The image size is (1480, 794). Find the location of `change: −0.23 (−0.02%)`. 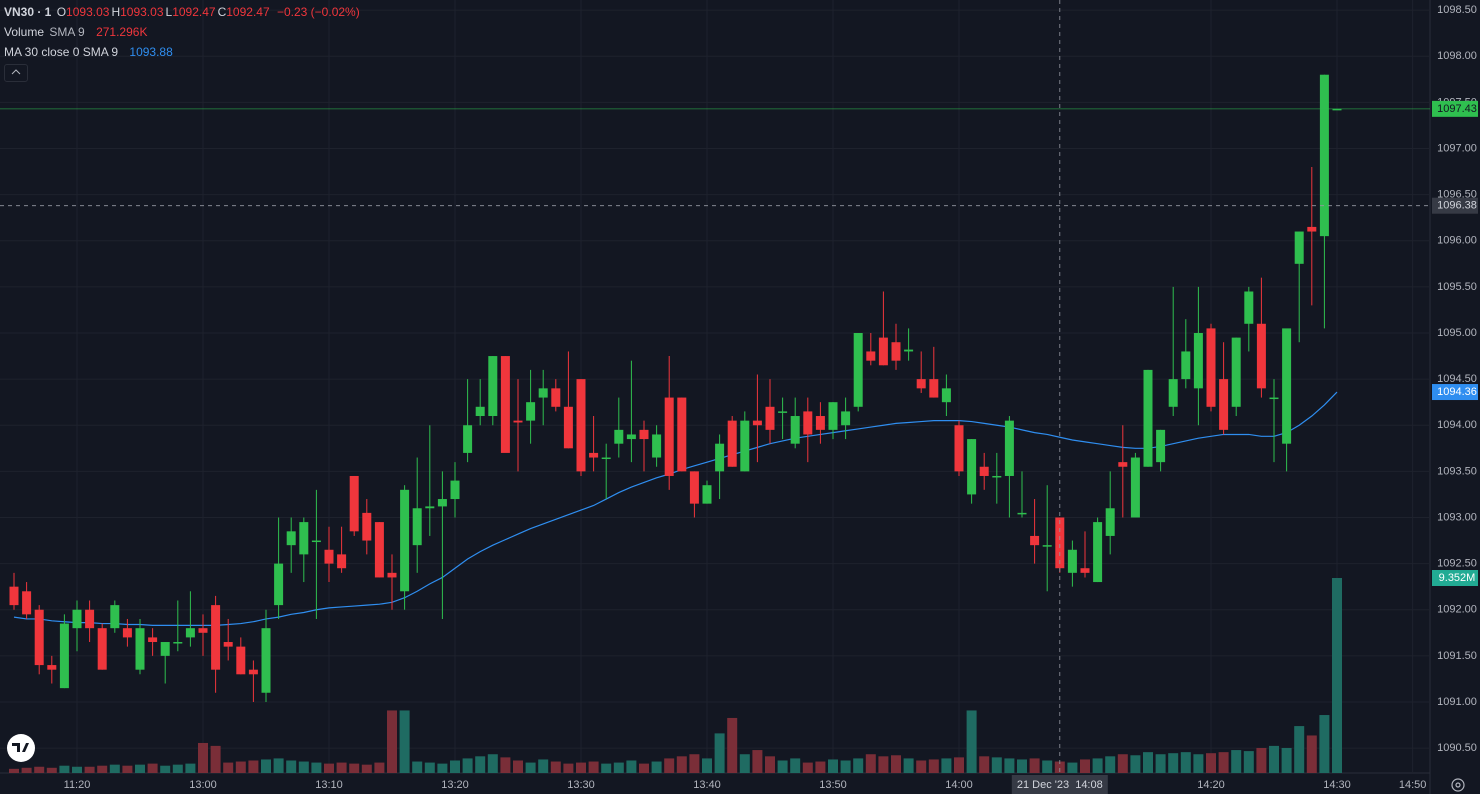

change: −0.23 (−0.02%) is located at coordinates (318, 12).